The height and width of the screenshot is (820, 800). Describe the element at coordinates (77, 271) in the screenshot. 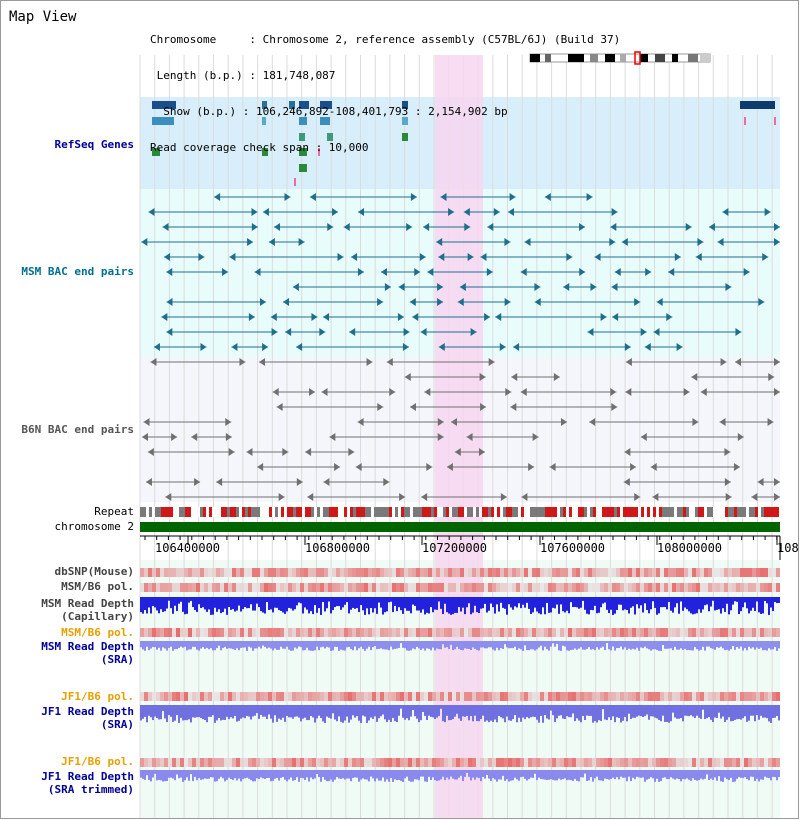

I see `track-label-msm-bac: MSM BAC end pairs` at that location.